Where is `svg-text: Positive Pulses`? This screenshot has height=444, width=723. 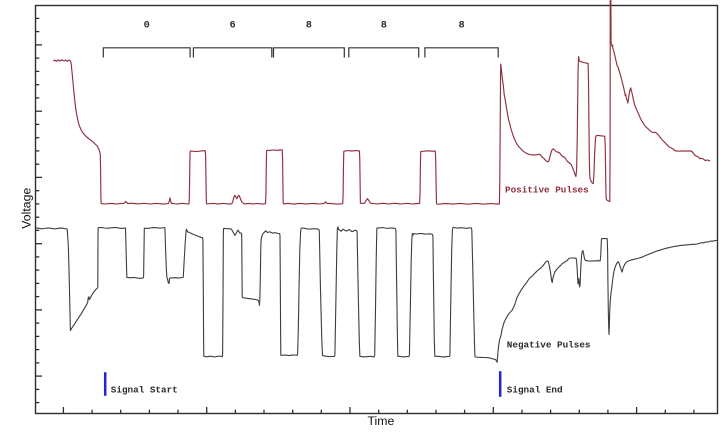
svg-text: Positive Pulses is located at coordinates (547, 190).